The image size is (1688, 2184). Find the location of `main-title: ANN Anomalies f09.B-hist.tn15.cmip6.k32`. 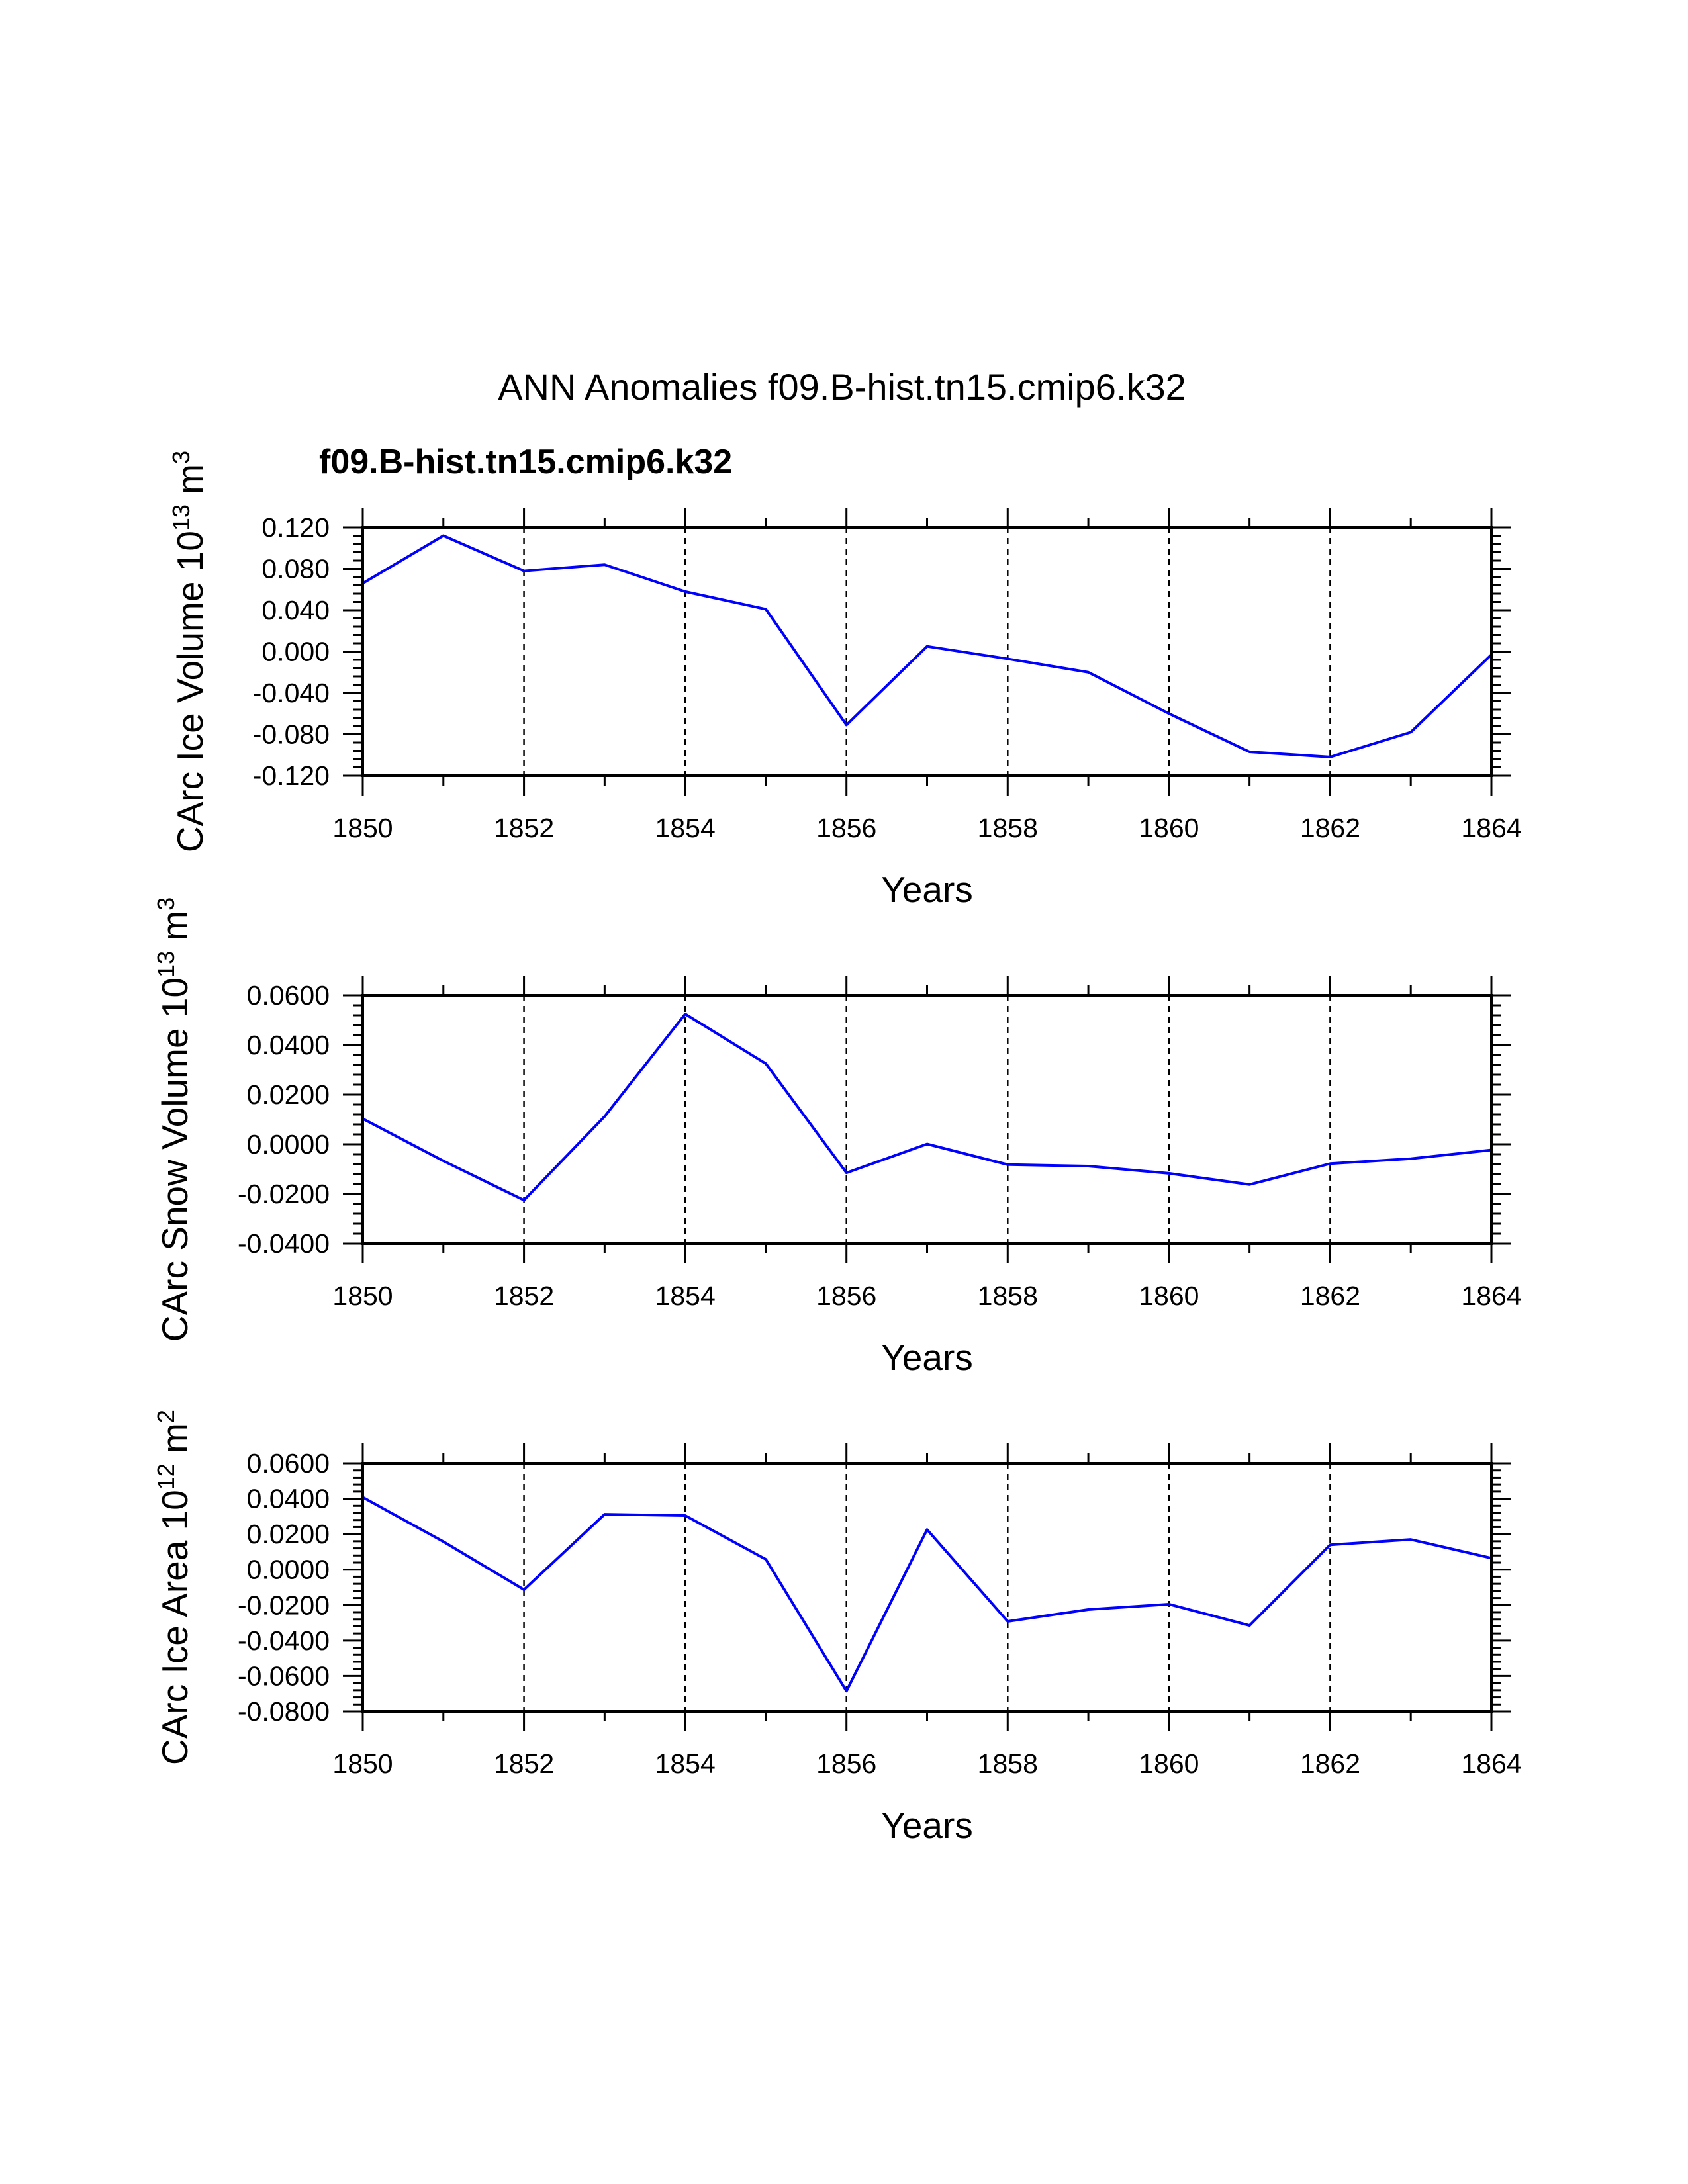

main-title: ANN Anomalies f09.B-hist.tn15.cmip6.k32 is located at coordinates (842, 387).